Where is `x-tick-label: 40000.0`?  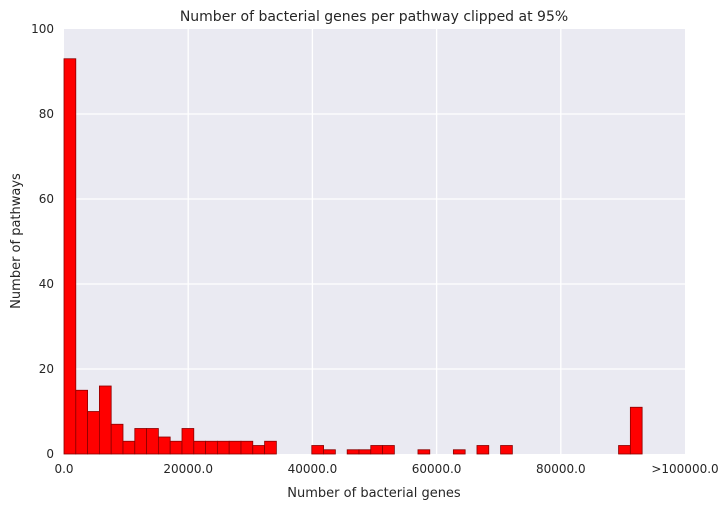
x-tick-label: 40000.0 is located at coordinates (313, 469).